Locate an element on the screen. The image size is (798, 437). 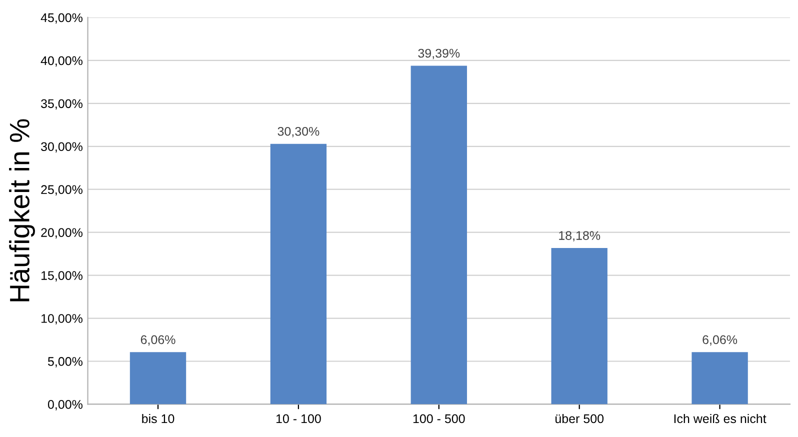
y-tick-label: 5,00% is located at coordinates (65, 362).